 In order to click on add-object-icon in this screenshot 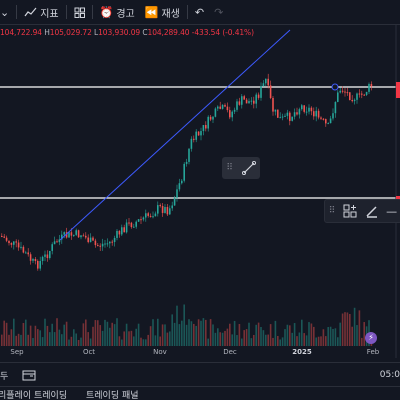, I will do `click(350, 211)`.